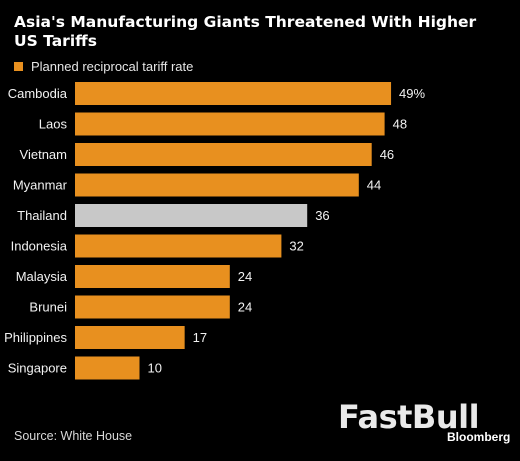 The image size is (520, 461). Describe the element at coordinates (245, 307) in the screenshot. I see `value-label-brunei: 24` at that location.